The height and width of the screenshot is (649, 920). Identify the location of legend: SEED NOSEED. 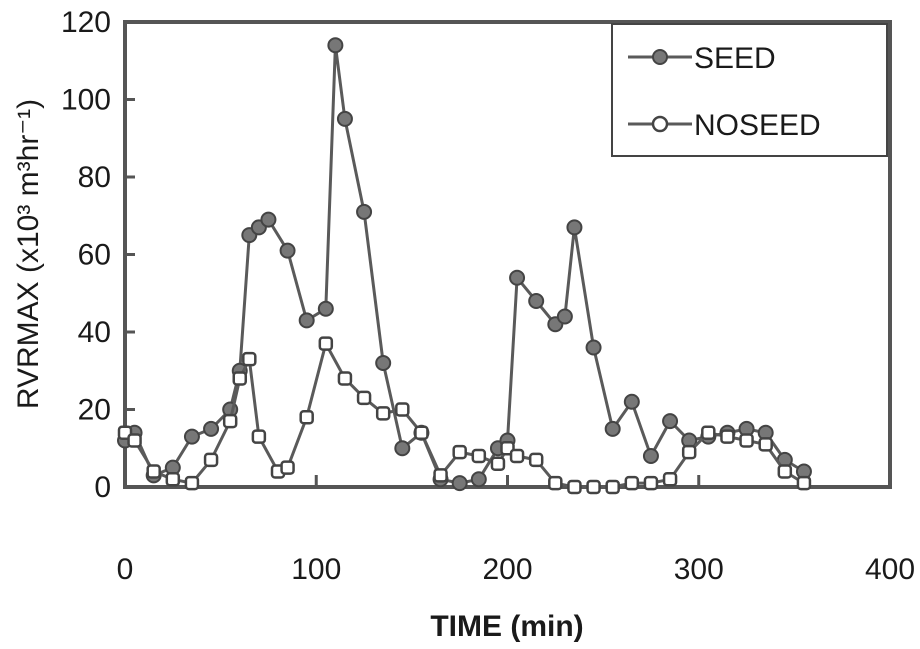
(749, 90).